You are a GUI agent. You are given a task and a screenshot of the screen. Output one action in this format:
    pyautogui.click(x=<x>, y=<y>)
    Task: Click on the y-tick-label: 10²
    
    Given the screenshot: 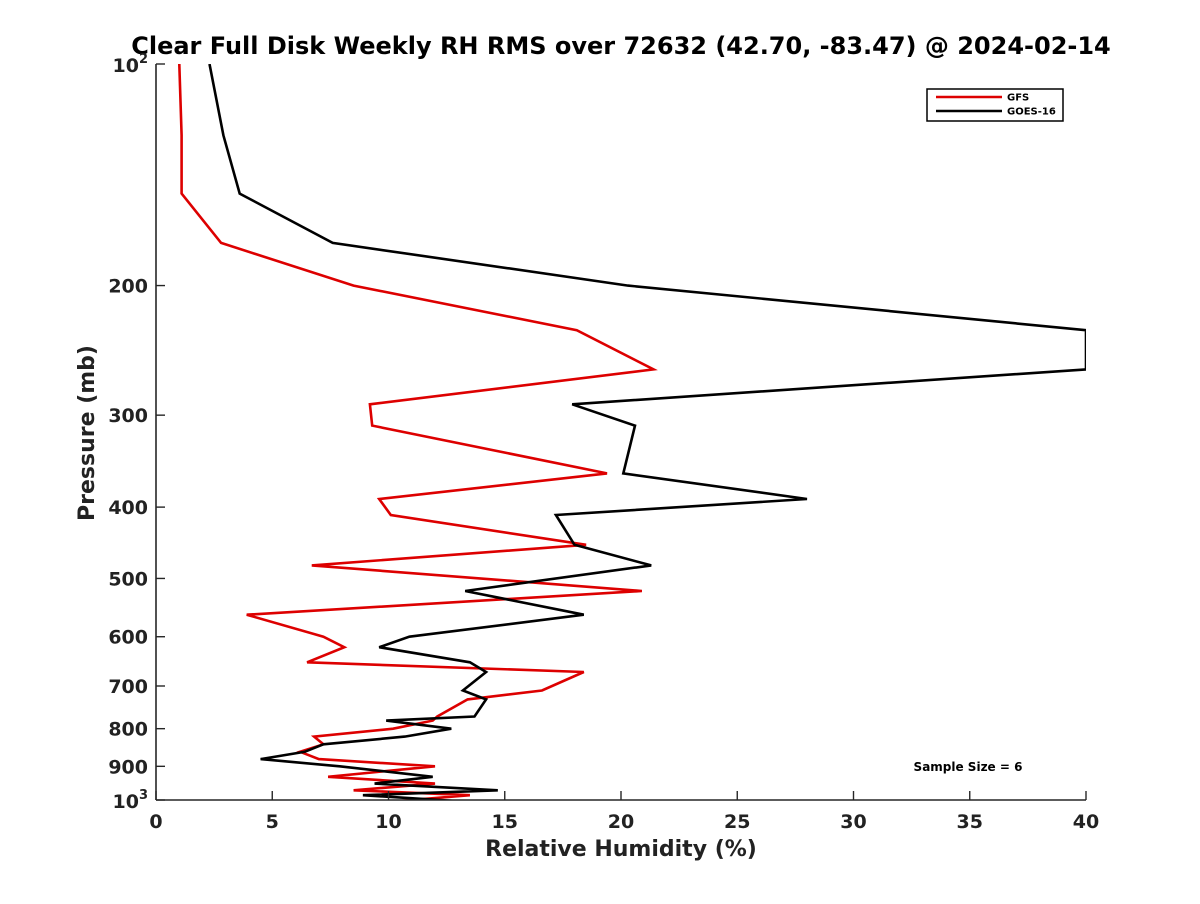 What is the action you would take?
    pyautogui.click(x=131, y=64)
    